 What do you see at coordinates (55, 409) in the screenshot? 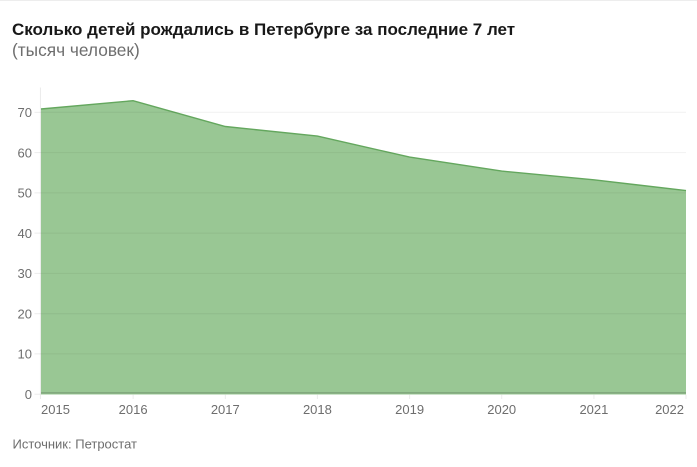
I see `svg-text: 2015` at bounding box center [55, 409].